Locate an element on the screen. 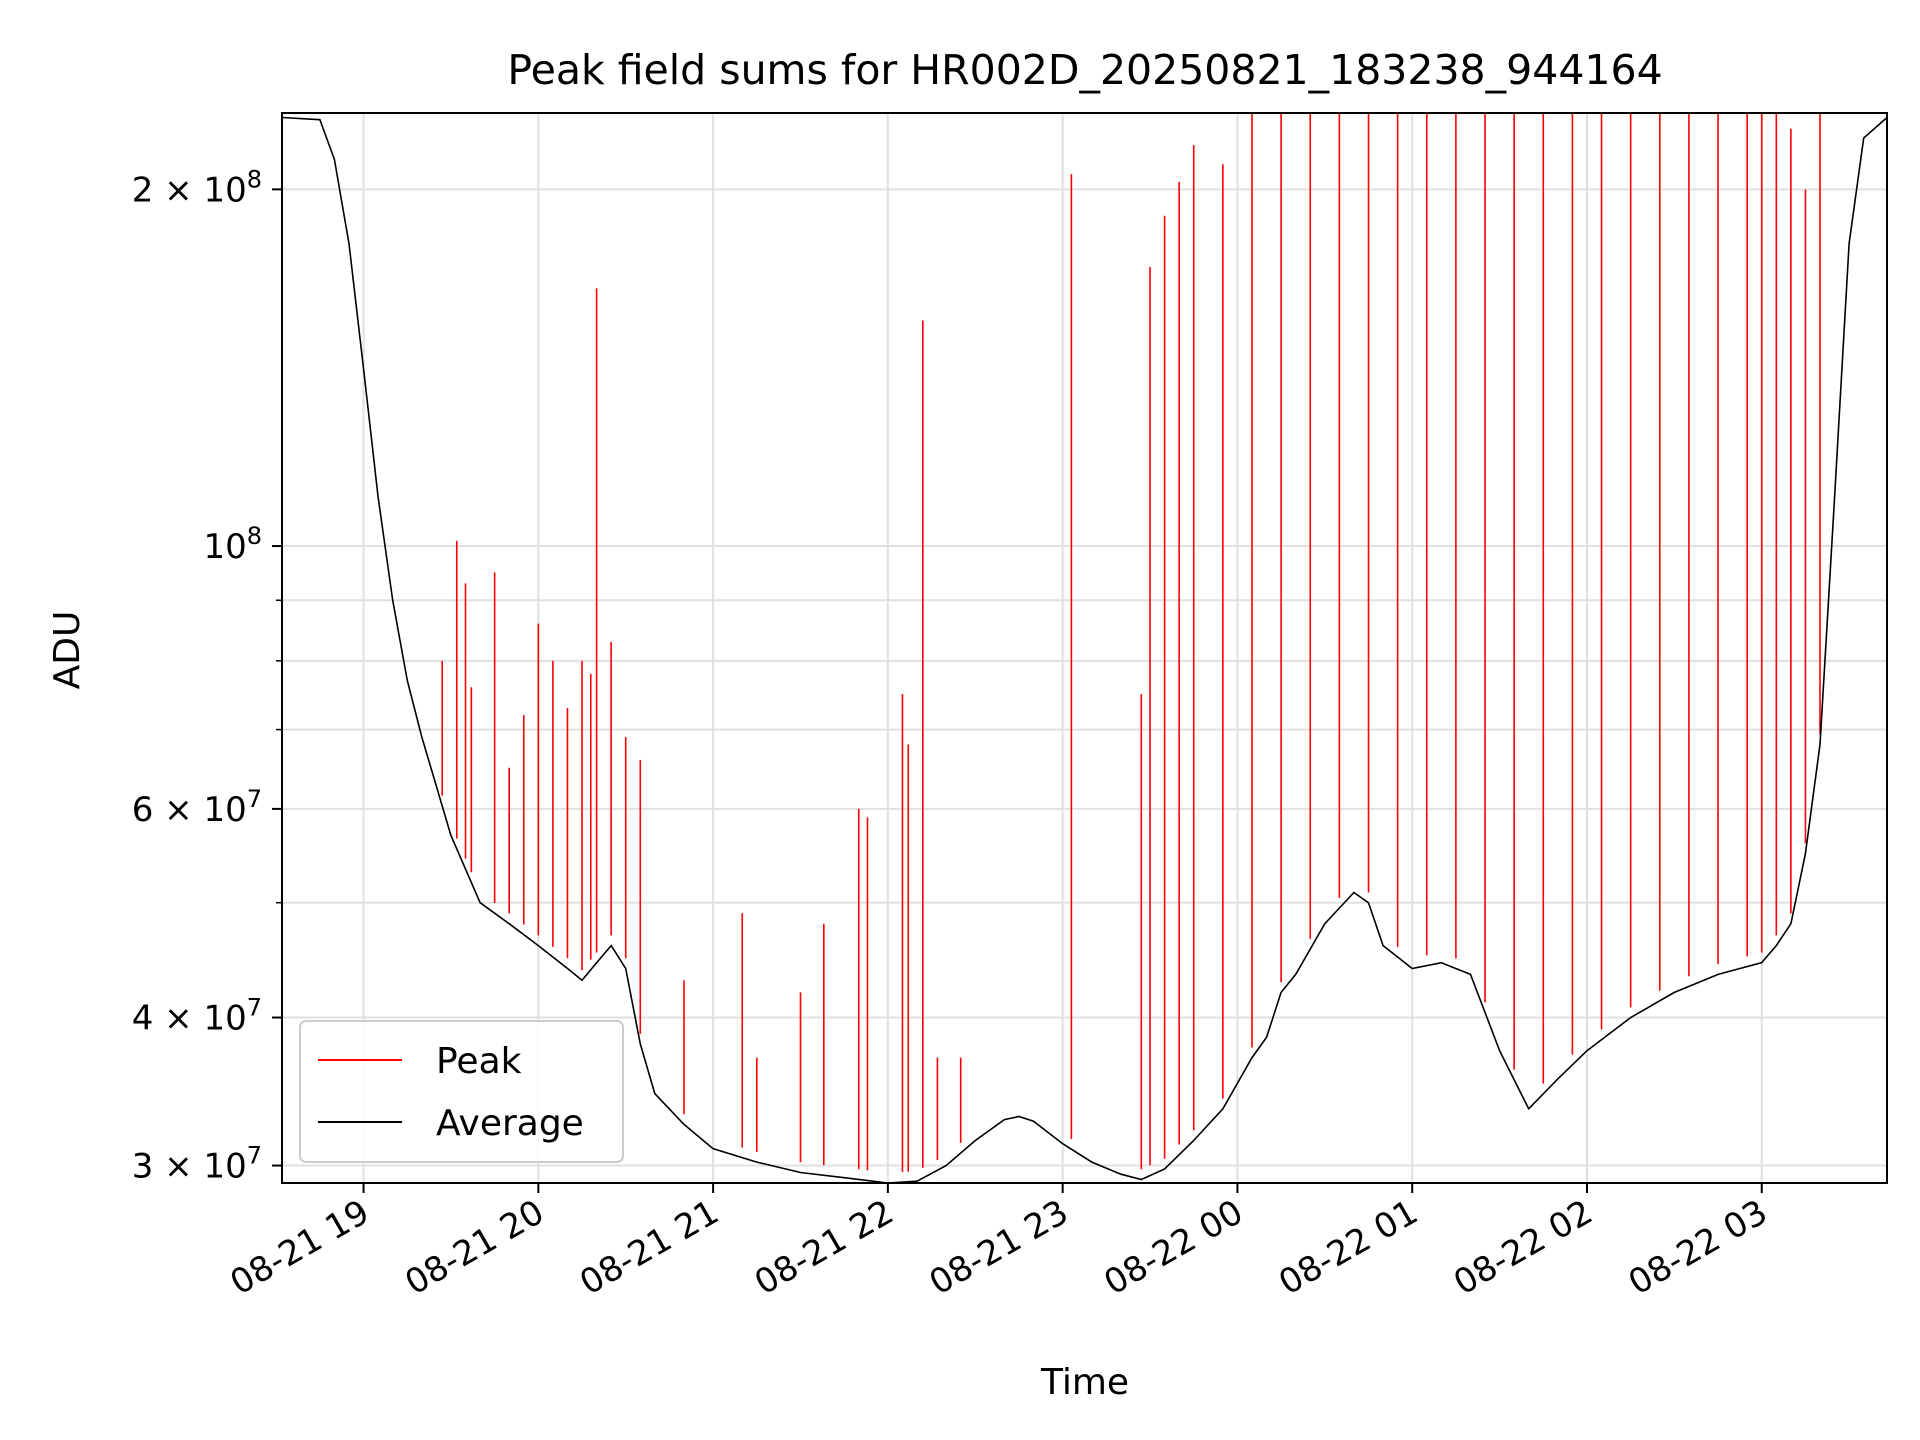  x-axis-label: Time is located at coordinates (1084, 1382).